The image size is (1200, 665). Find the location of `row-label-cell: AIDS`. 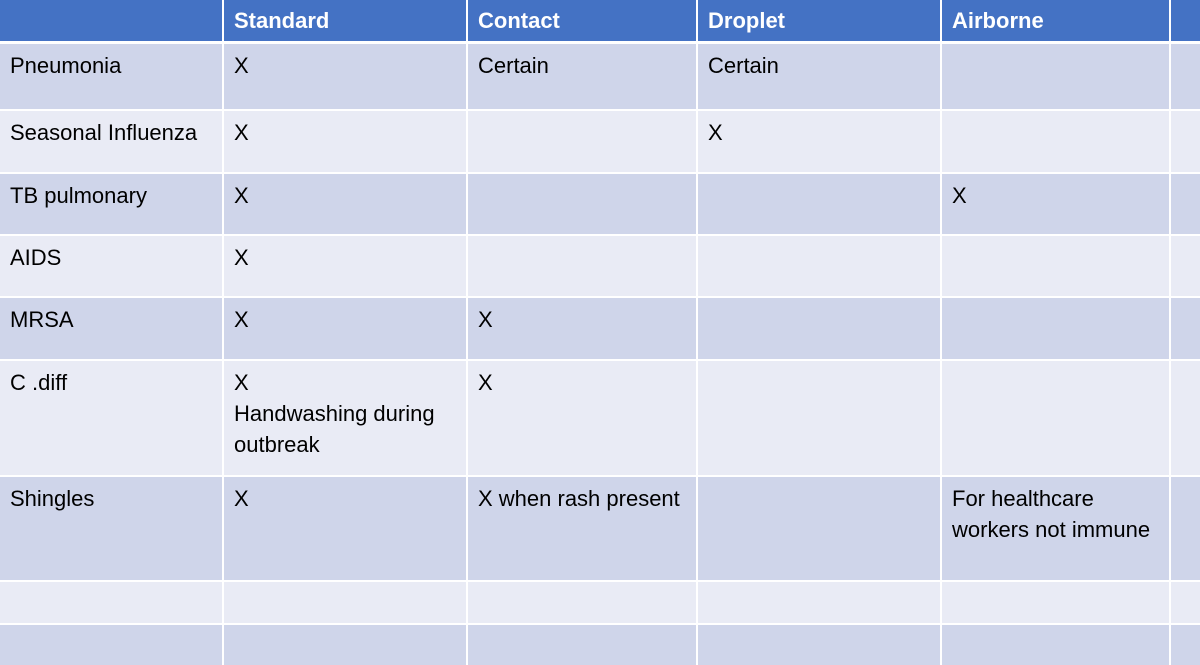

row-label-cell: AIDS is located at coordinates (111, 266).